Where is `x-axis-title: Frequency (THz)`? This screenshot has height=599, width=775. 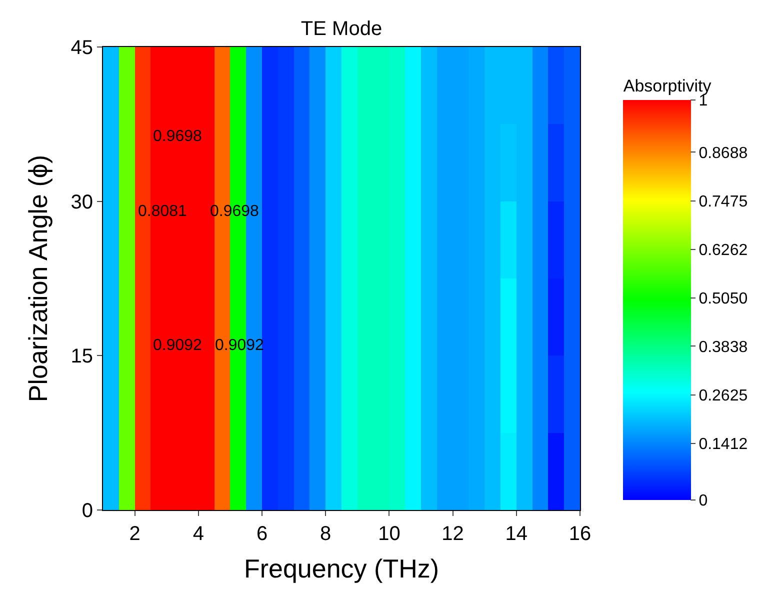 x-axis-title: Frequency (THz) is located at coordinates (342, 569).